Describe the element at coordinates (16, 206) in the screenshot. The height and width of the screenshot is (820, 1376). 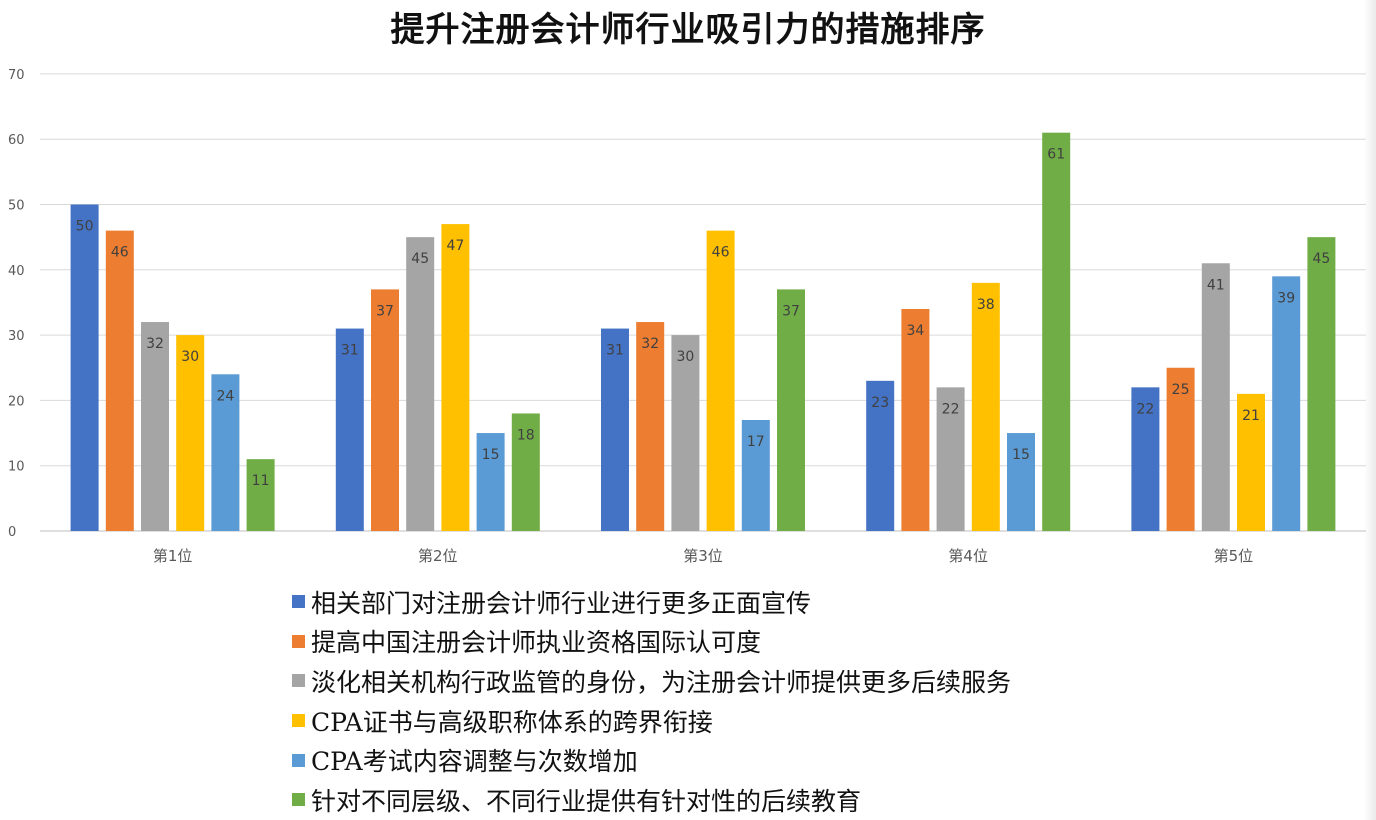
I see `y-tick-label: 50` at that location.